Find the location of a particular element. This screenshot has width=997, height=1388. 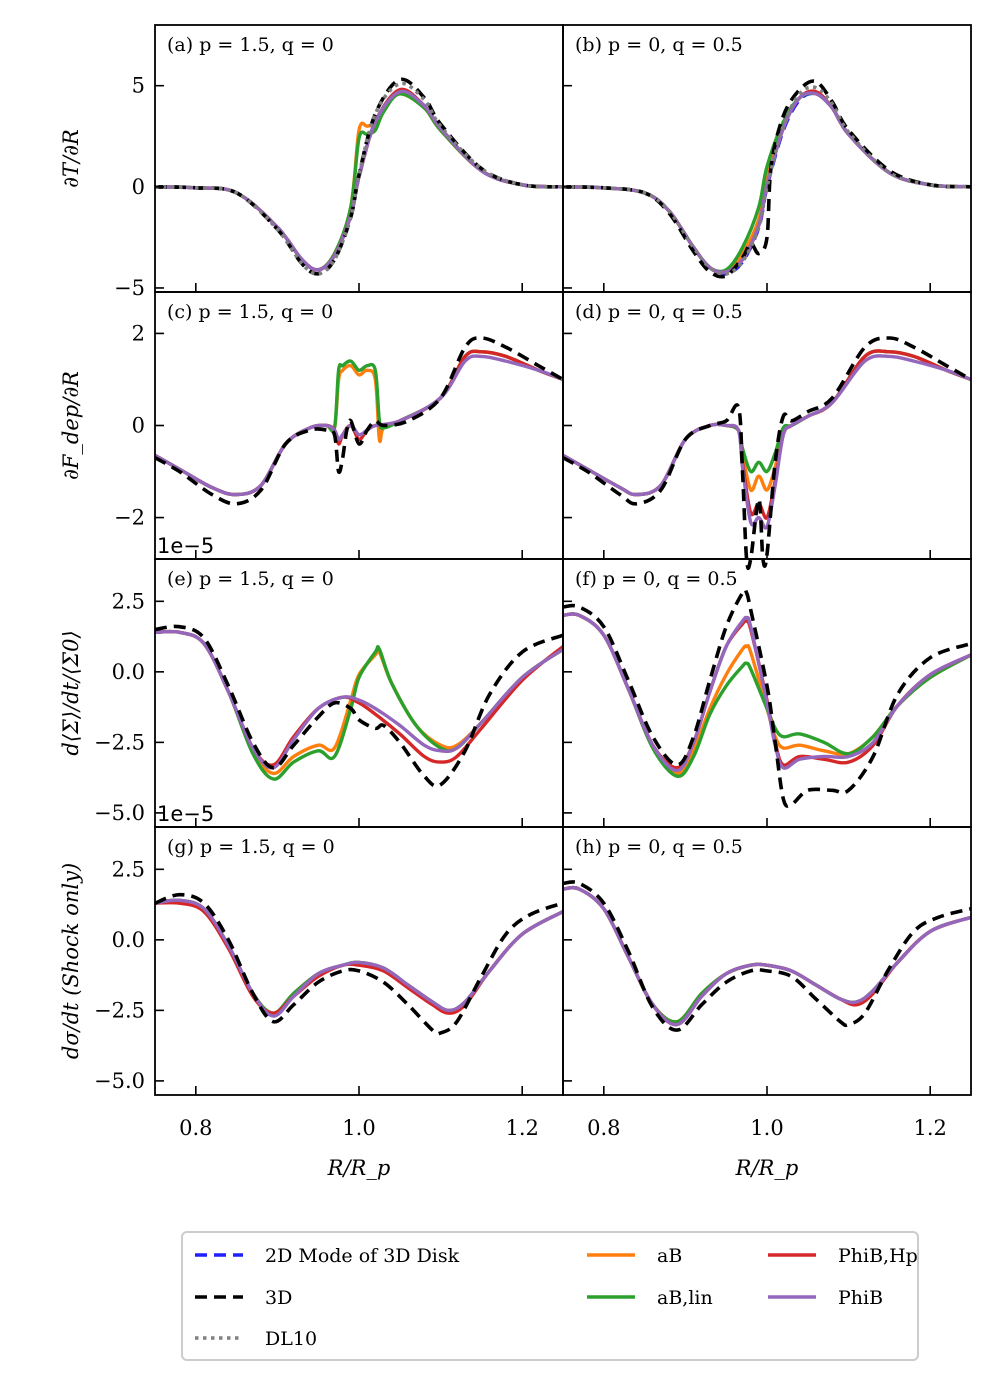

panel-g-curves is located at coordinates (359, 964).